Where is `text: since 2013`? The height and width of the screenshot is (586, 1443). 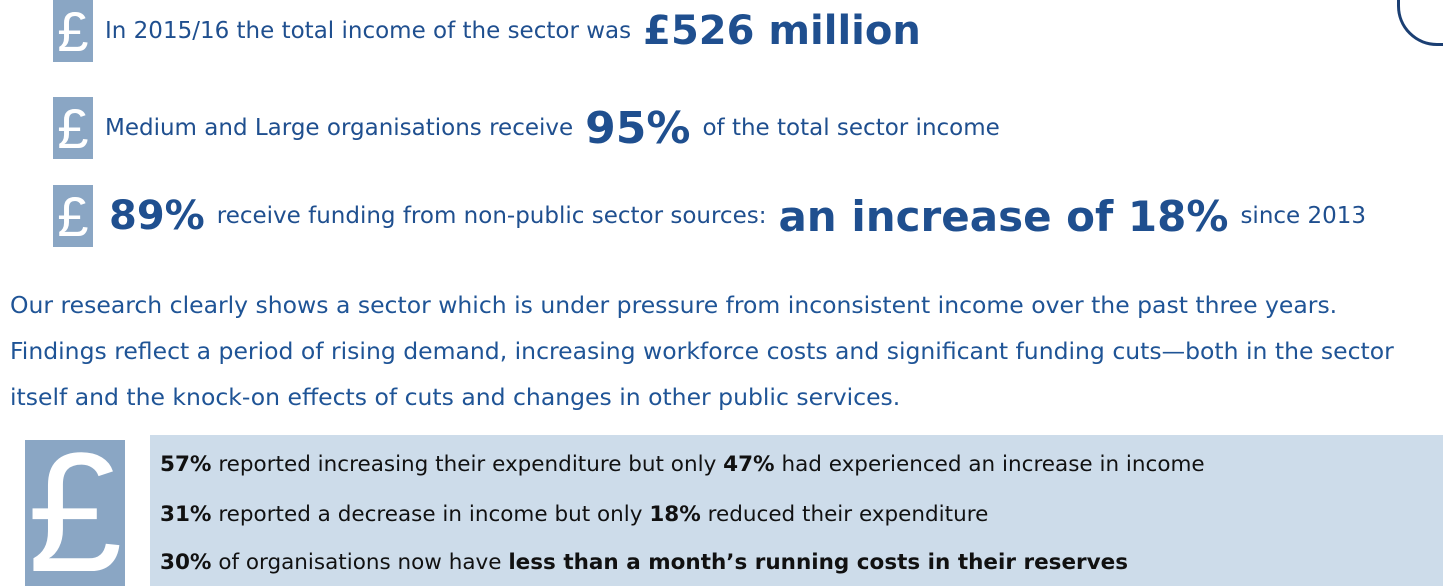
text: since 2013 is located at coordinates (1303, 216).